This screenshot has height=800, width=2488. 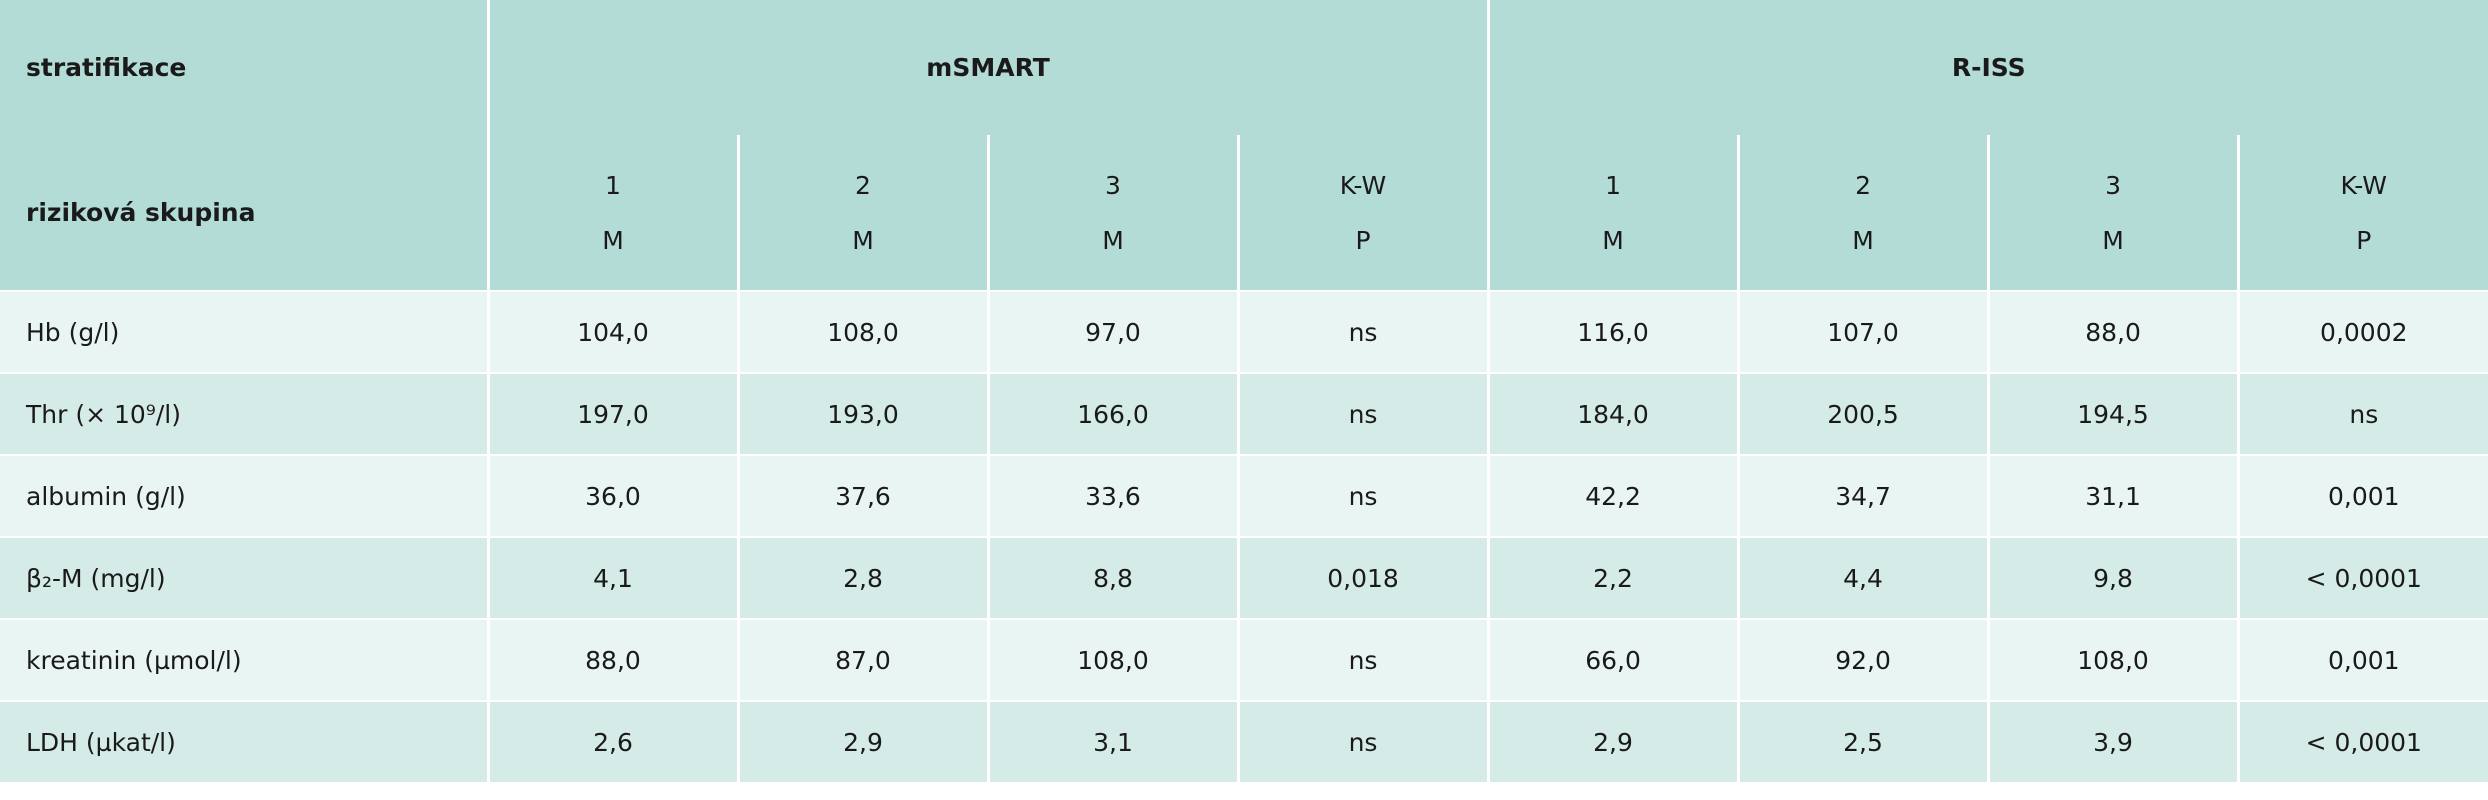 What do you see at coordinates (1864, 331) in the screenshot?
I see `cell: 107,0` at bounding box center [1864, 331].